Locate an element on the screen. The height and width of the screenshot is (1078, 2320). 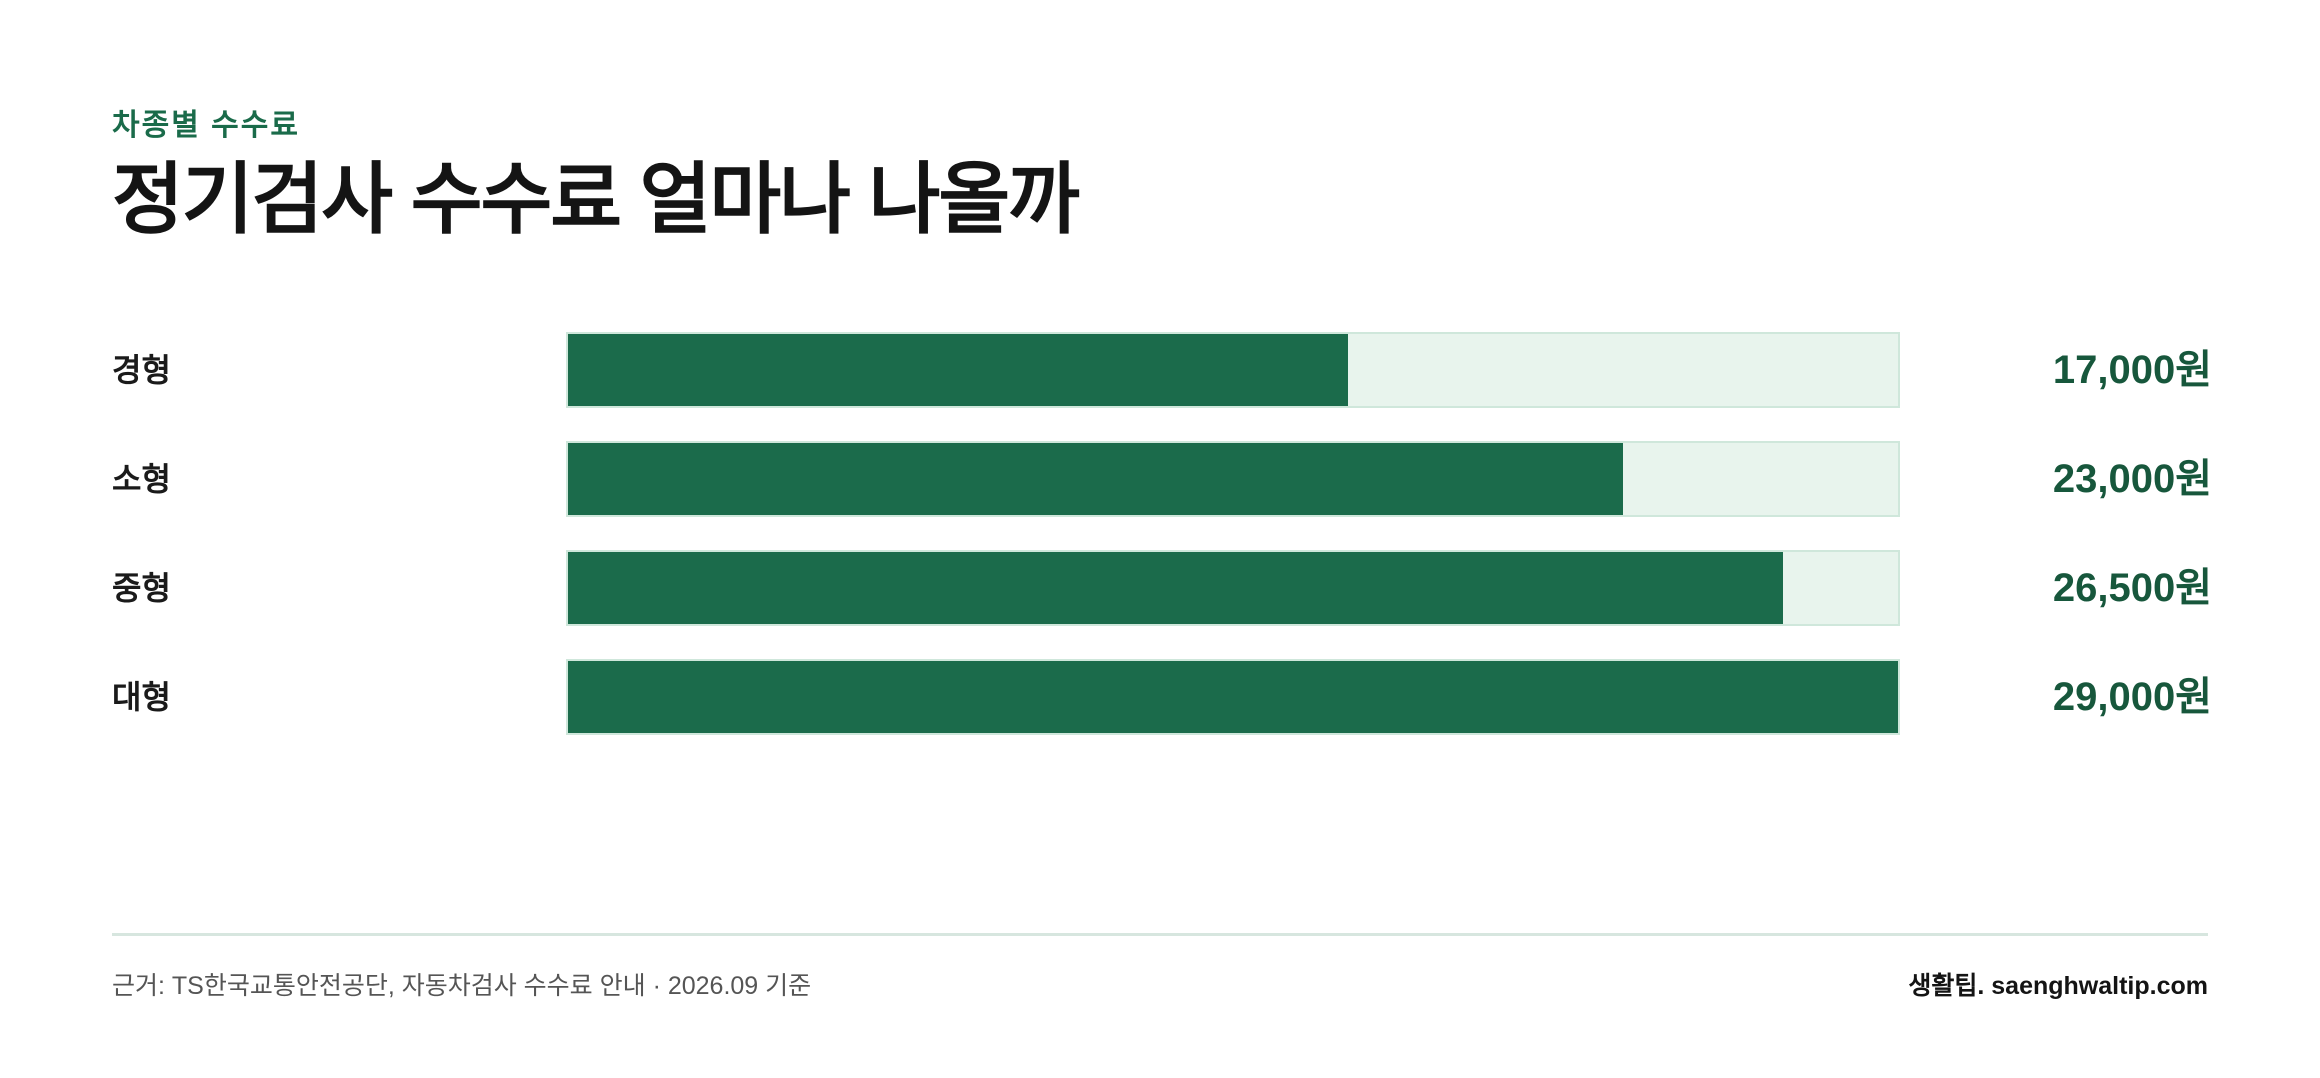
value-label: 26,500원 is located at coordinates (2132, 588).